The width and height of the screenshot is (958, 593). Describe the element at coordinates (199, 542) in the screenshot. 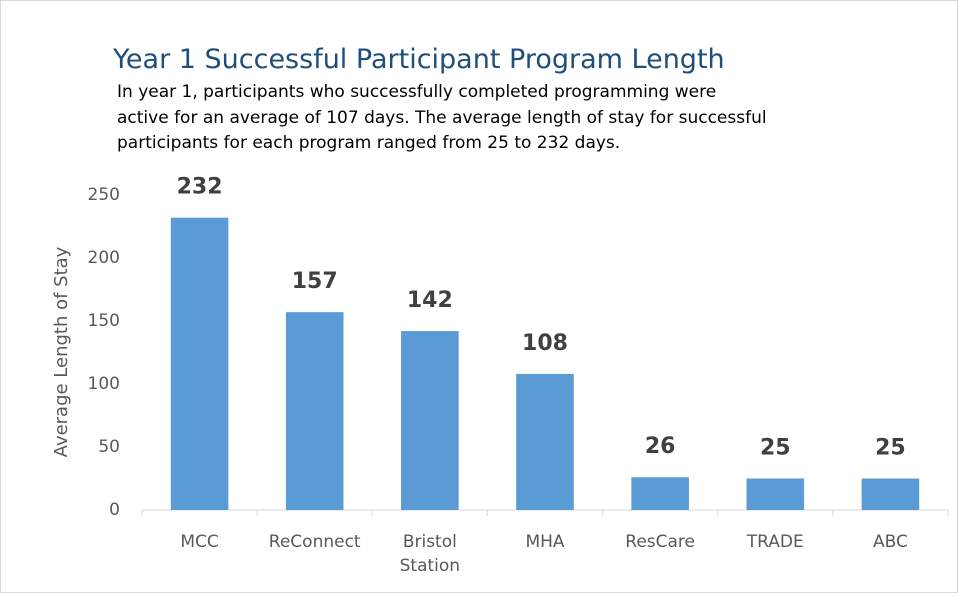

I see `x-tick-label: MCC` at that location.